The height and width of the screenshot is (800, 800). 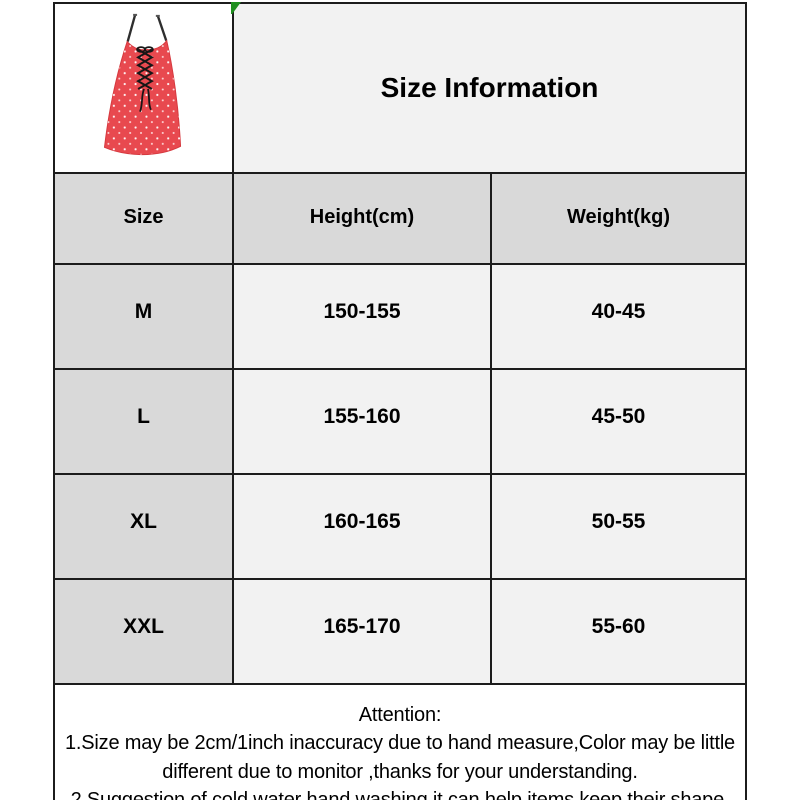 I want to click on table-row-l: L 155-160 45-50, so click(x=400, y=421).